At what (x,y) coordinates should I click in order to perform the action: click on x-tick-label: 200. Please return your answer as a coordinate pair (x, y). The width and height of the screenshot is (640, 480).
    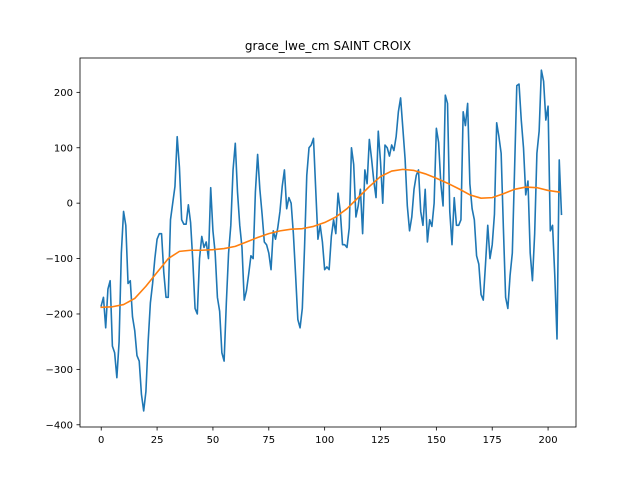
    Looking at the image, I should click on (548, 440).